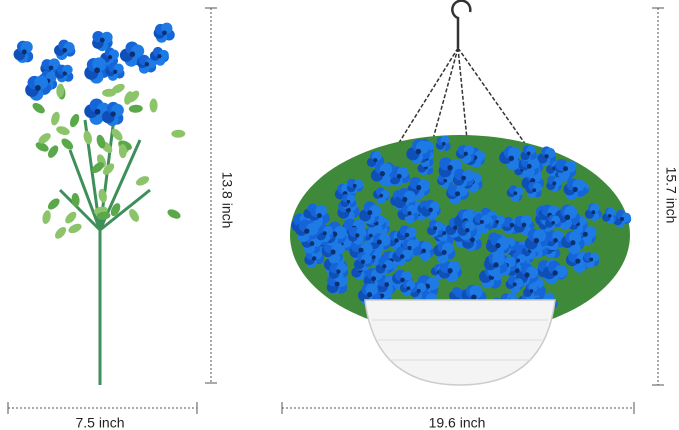  Describe the element at coordinates (461, 85) in the screenshot. I see `hanger` at that location.